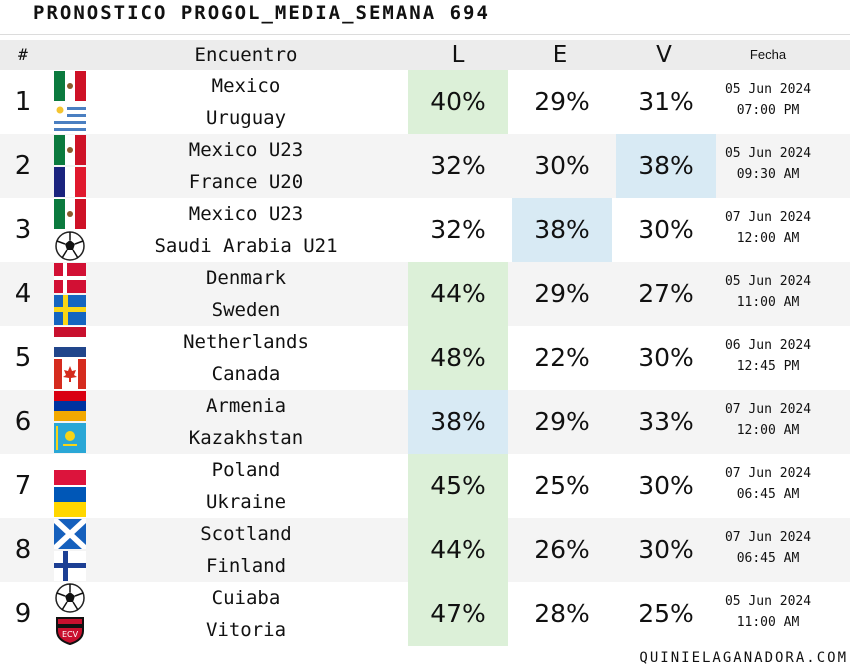 Image resolution: width=850 pixels, height=666 pixels. Describe the element at coordinates (246, 278) in the screenshot. I see `home-team: Denmark` at that location.